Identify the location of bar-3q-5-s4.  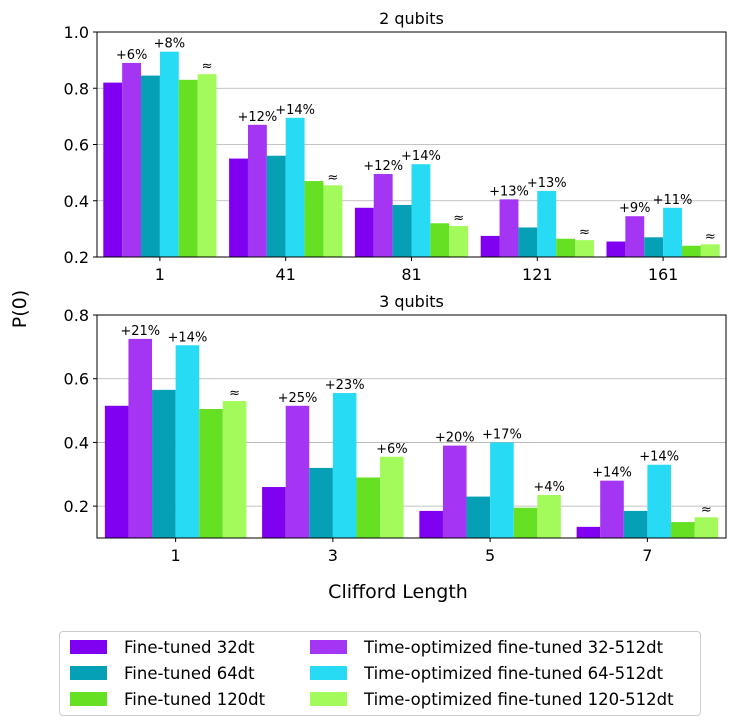
(525, 522).